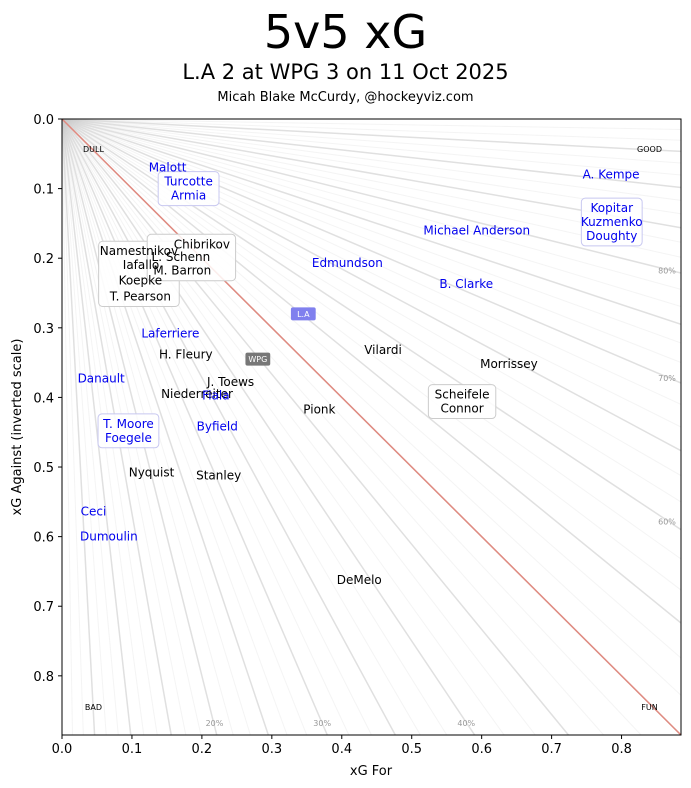 This screenshot has height=788, width=691. I want to click on percent-label: 20%, so click(215, 723).